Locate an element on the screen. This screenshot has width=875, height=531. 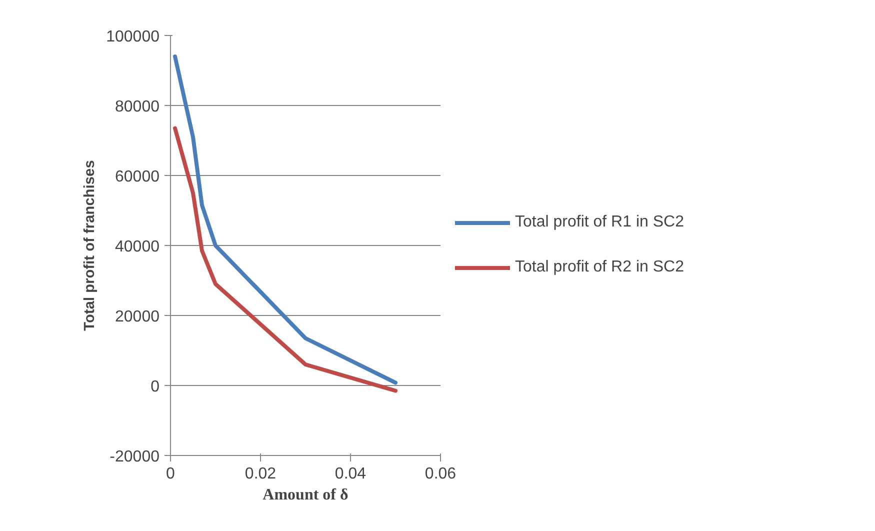
x-tick-label: 0.02 is located at coordinates (260, 474).